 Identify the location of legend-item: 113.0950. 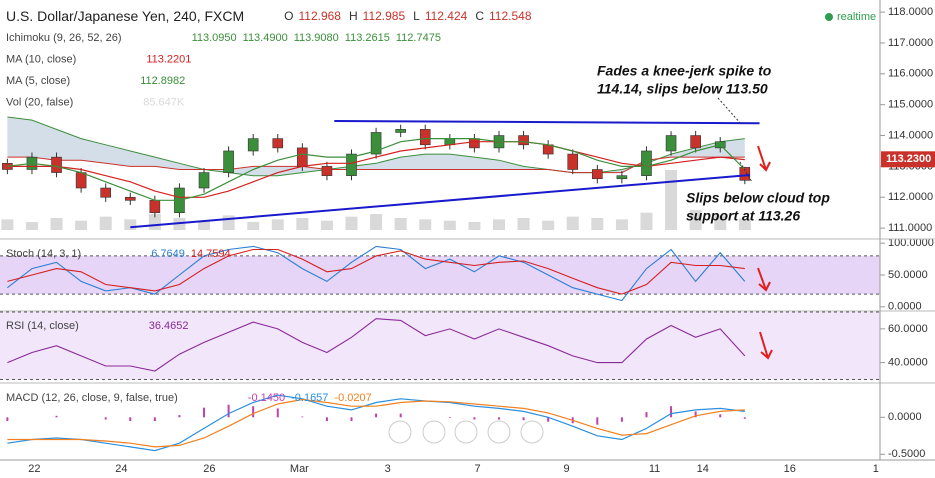
(214, 38).